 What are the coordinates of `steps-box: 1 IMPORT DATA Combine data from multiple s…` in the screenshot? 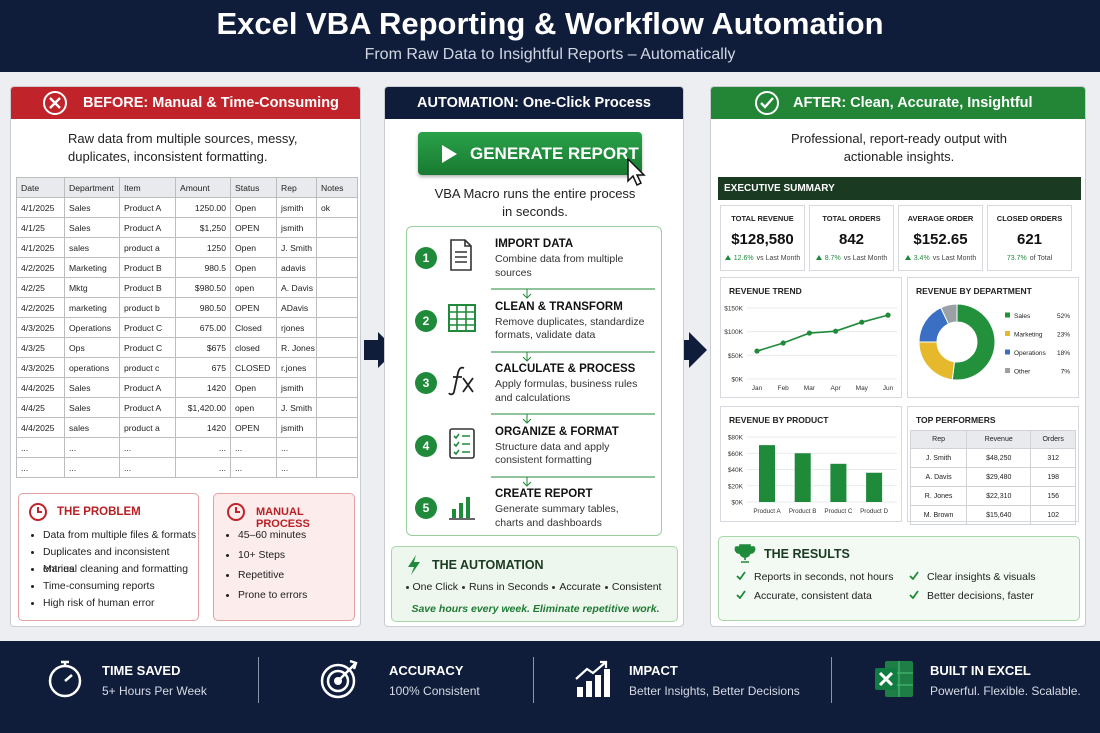 It's located at (534, 381).